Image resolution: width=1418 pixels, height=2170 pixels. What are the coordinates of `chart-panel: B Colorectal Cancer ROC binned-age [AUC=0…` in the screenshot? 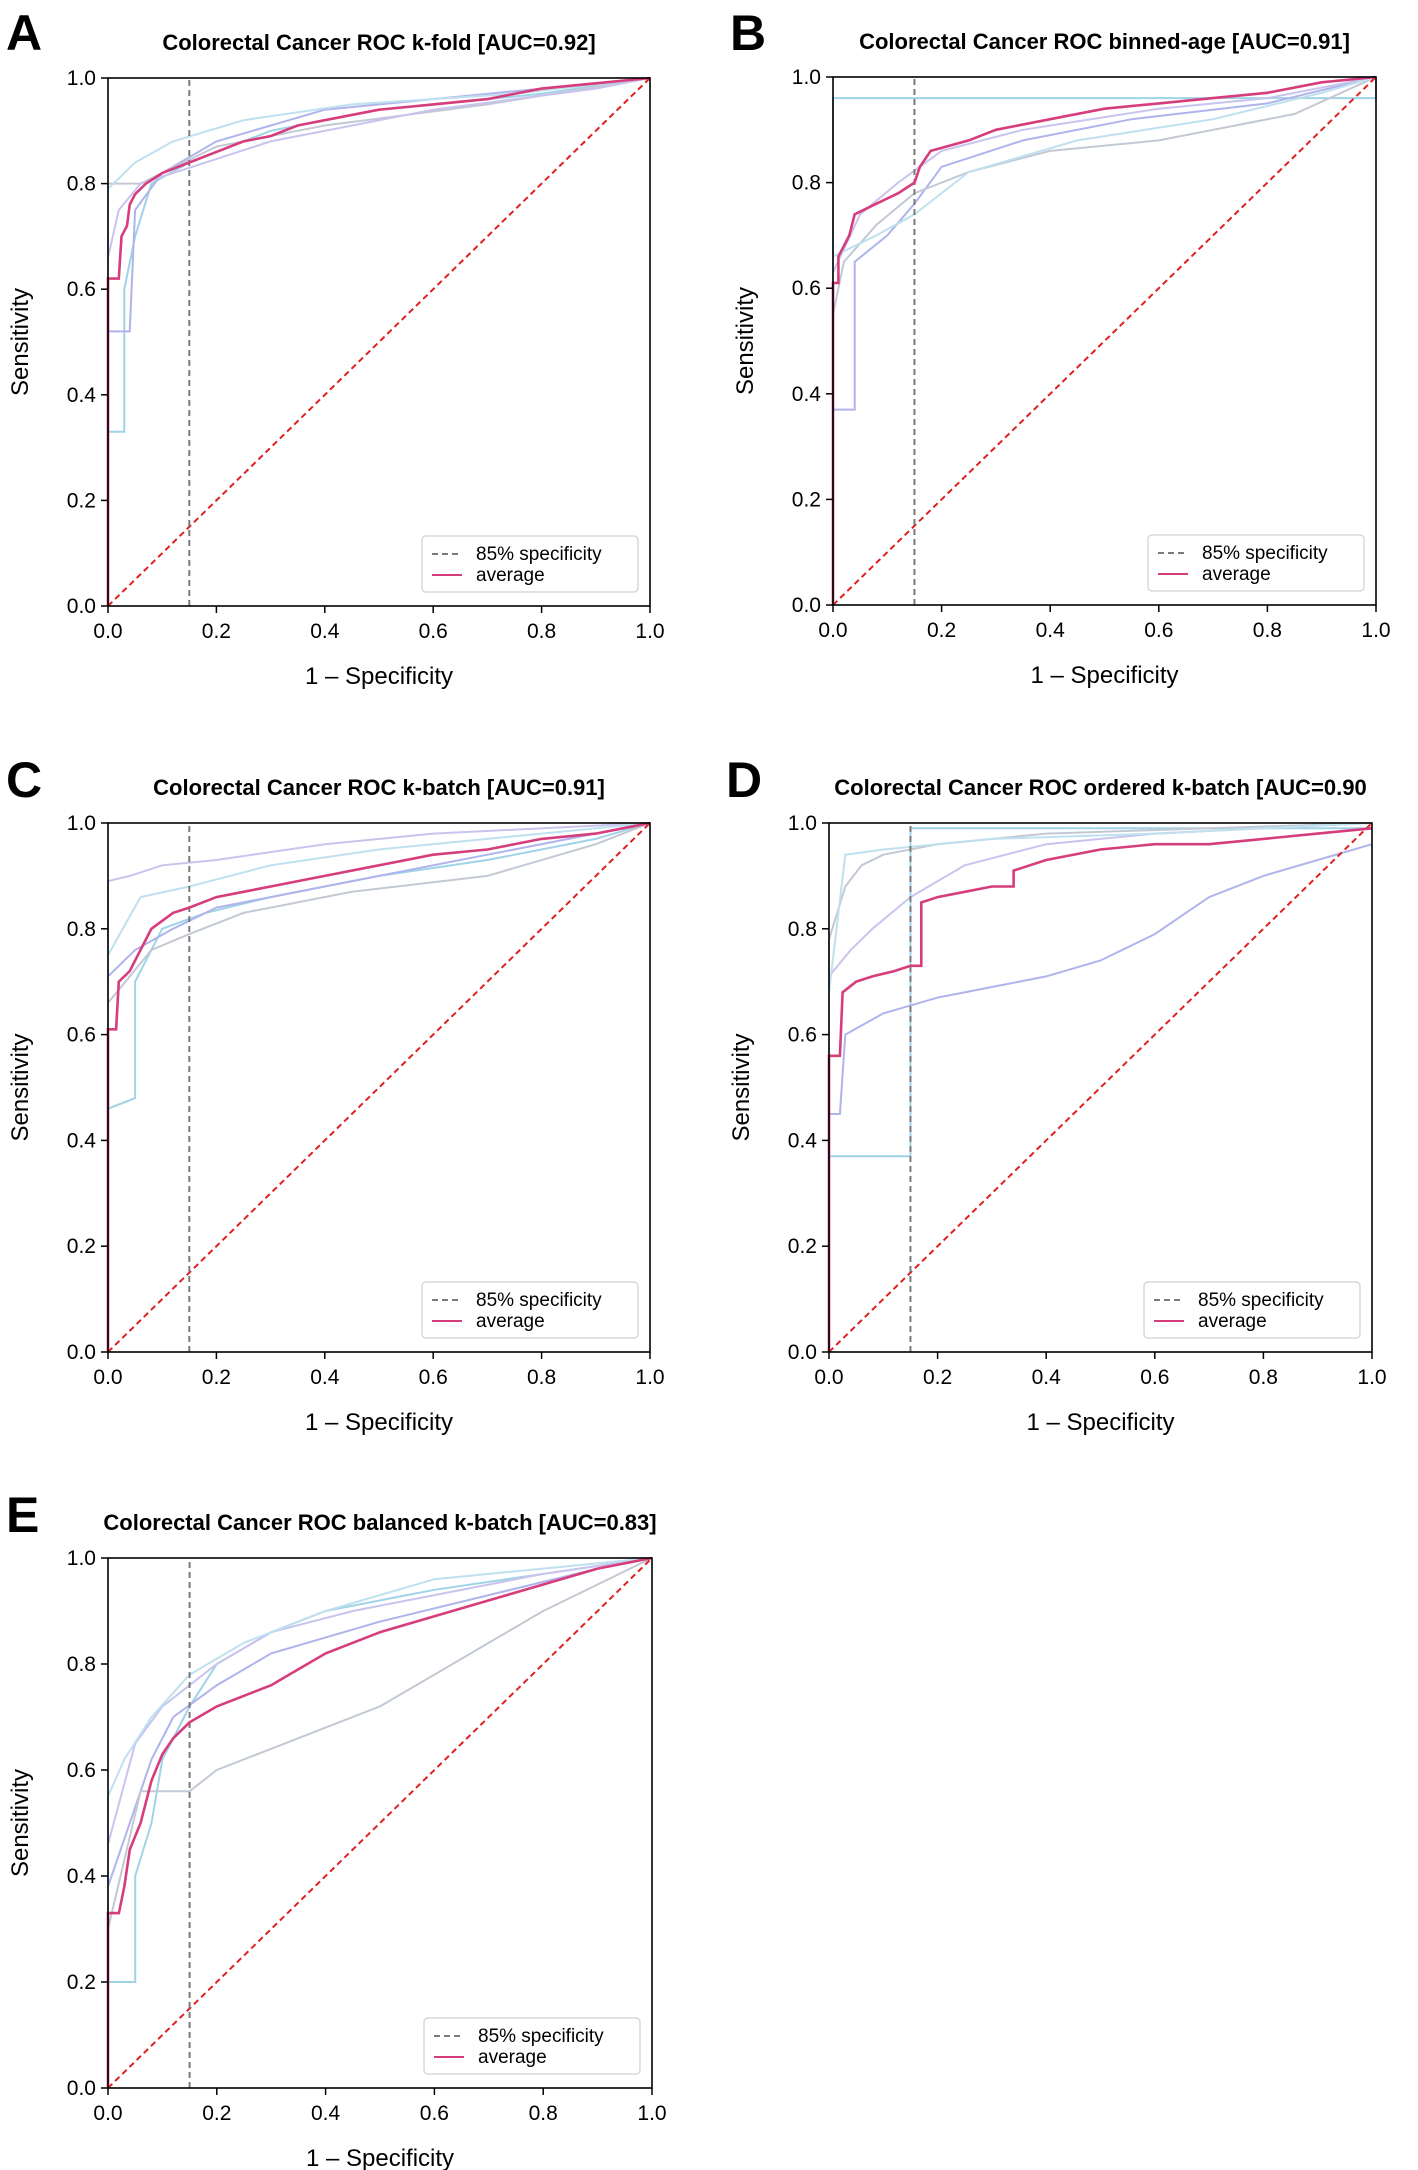 It's located at (1060, 347).